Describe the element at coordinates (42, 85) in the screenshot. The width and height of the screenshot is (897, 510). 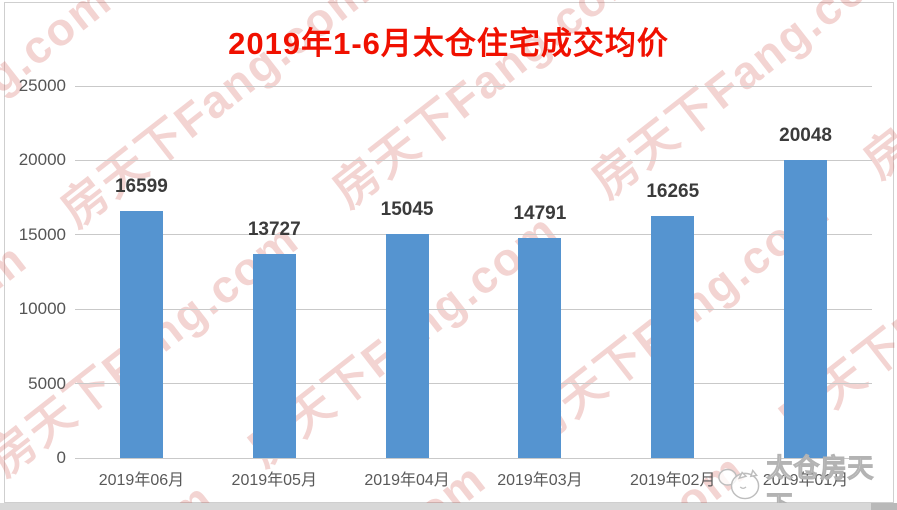
I see `y-tick-label: 25000` at that location.